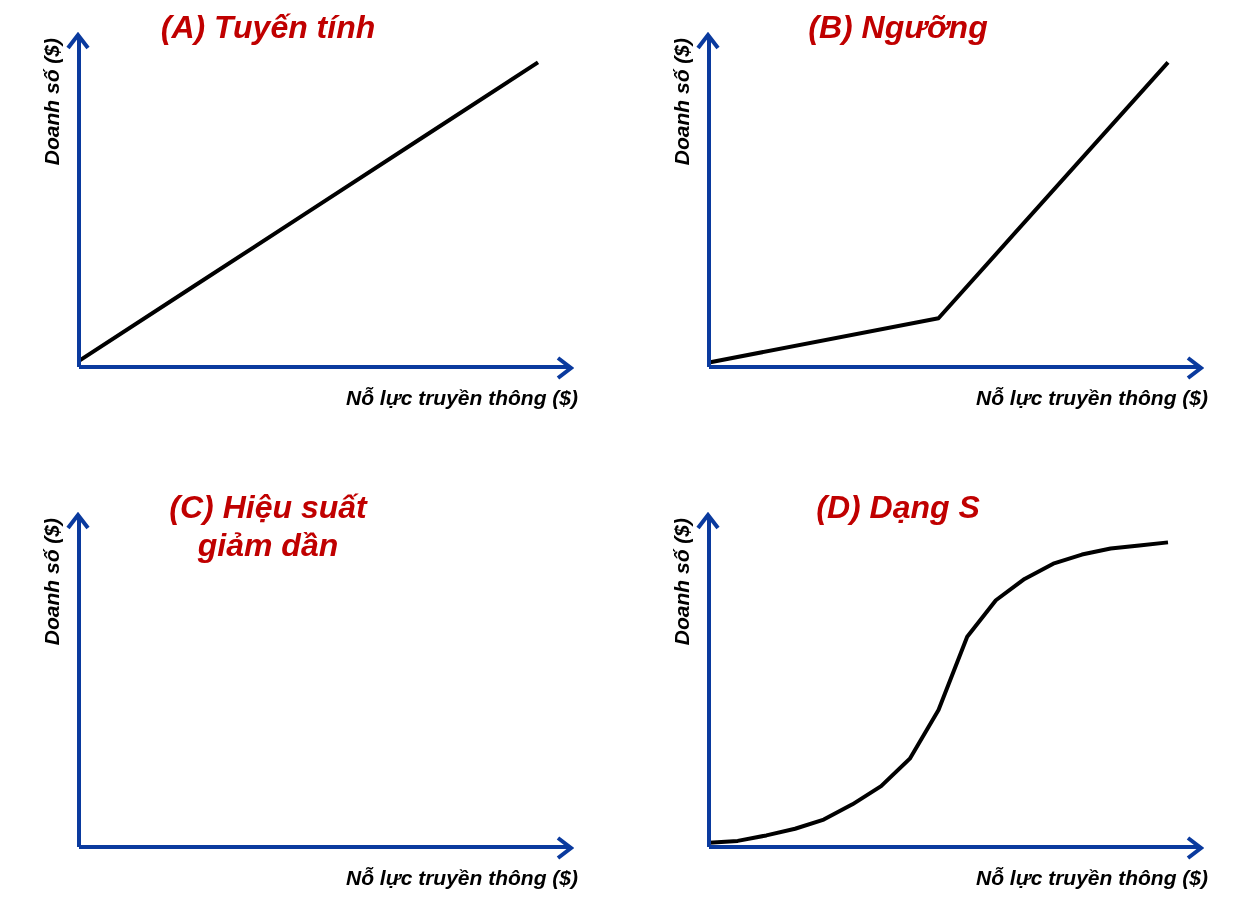 Image resolution: width=1257 pixels, height=919 pixels. I want to click on text: (C) Hiệu suất giảm dần, so click(268, 526).